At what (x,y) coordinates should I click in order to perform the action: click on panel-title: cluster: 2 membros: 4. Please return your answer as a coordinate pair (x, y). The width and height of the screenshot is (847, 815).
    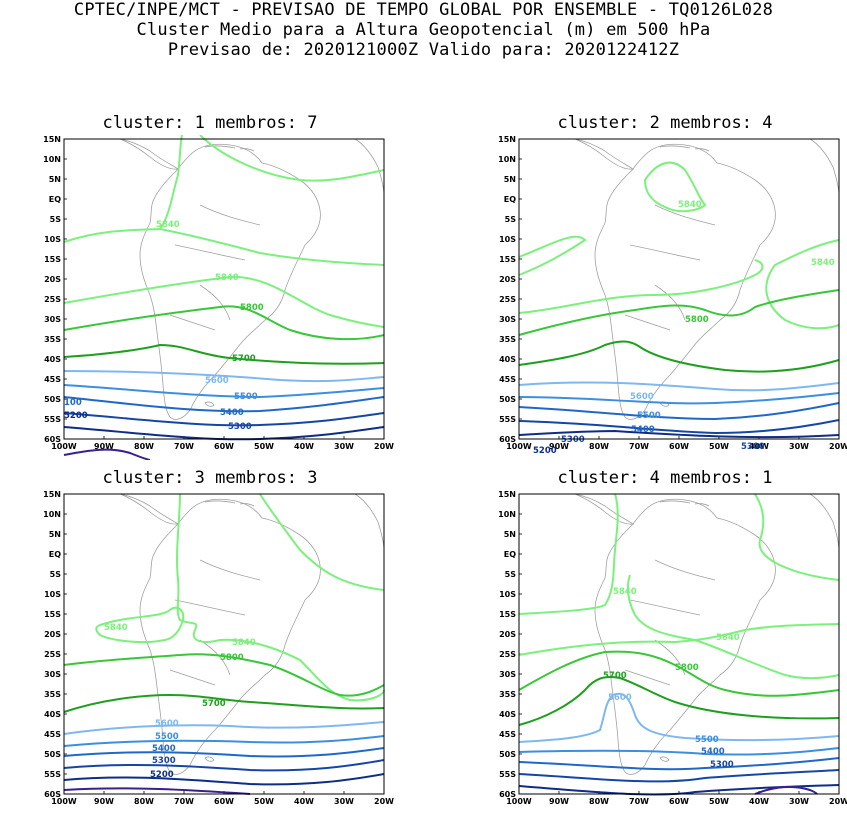
    Looking at the image, I should click on (665, 123).